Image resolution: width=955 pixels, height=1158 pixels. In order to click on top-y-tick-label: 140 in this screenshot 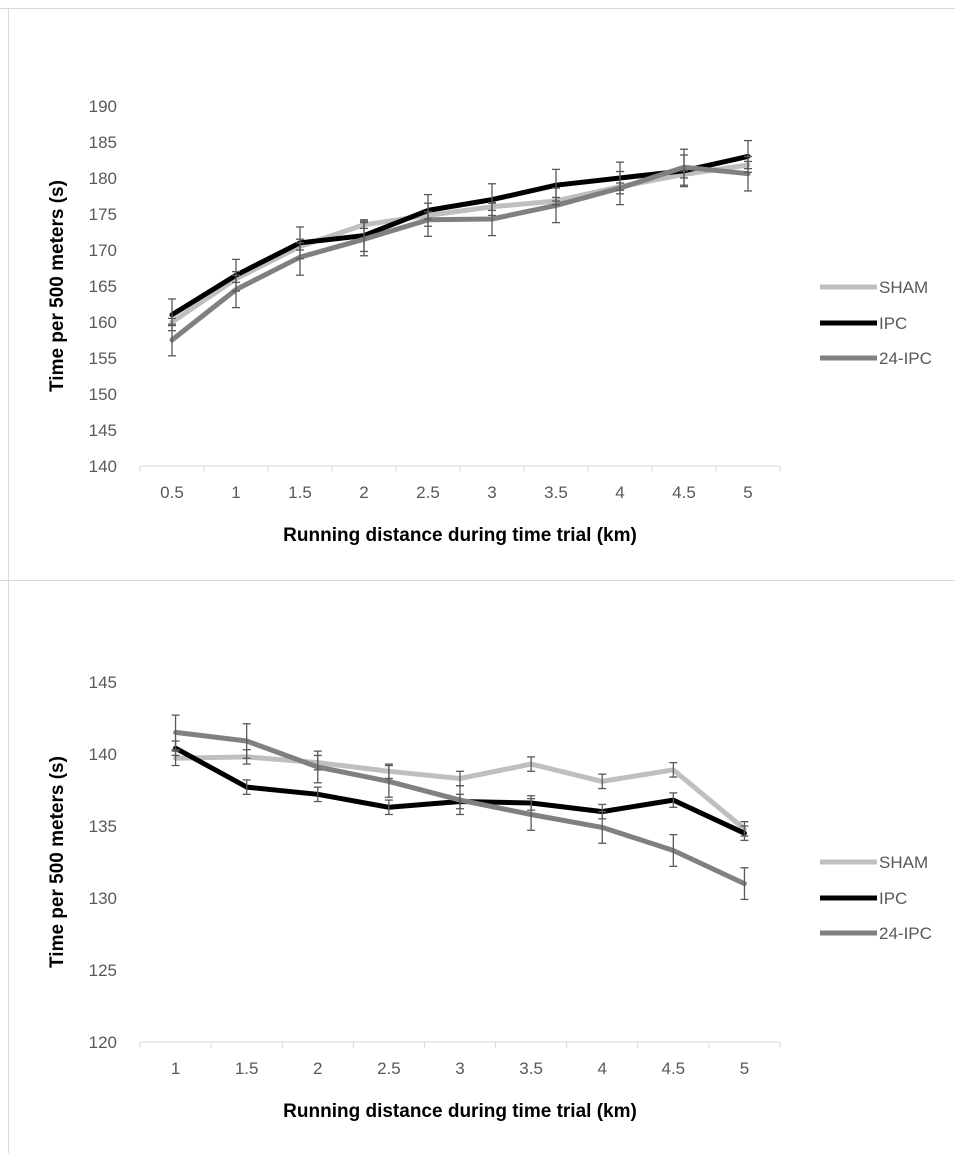, I will do `click(103, 466)`.